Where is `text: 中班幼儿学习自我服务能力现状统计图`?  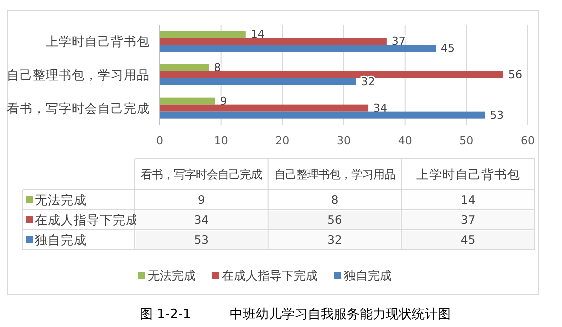 text: 中班幼儿学习自我服务能力现状统计图 is located at coordinates (340, 315).